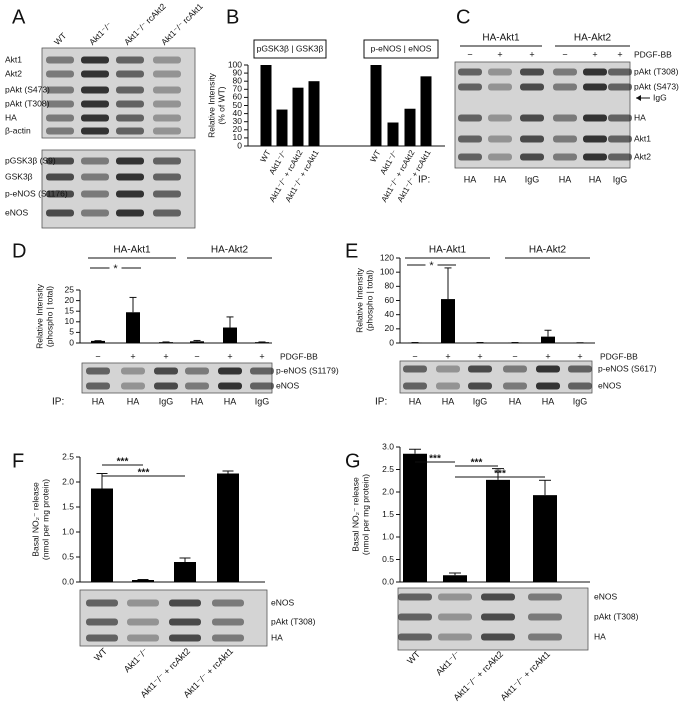 This screenshot has width=680, height=709. What do you see at coordinates (239, 145) in the screenshot?
I see `y-tick-label: 0` at bounding box center [239, 145].